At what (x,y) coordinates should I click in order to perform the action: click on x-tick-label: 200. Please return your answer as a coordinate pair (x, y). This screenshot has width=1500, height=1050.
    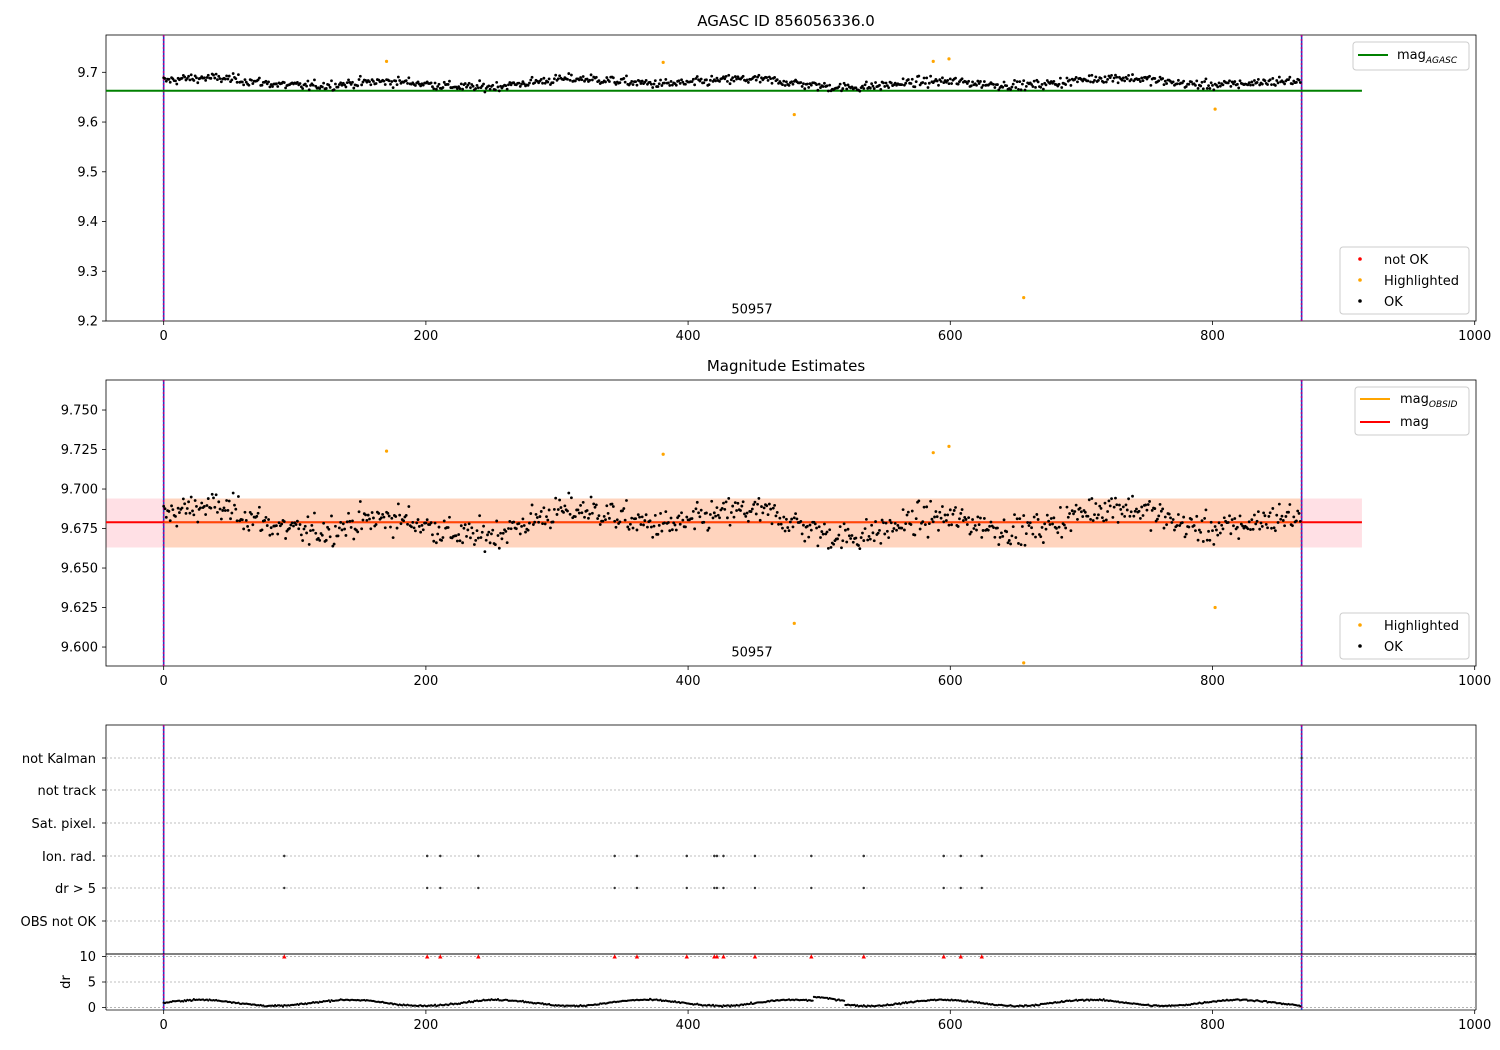
    Looking at the image, I should click on (425, 681).